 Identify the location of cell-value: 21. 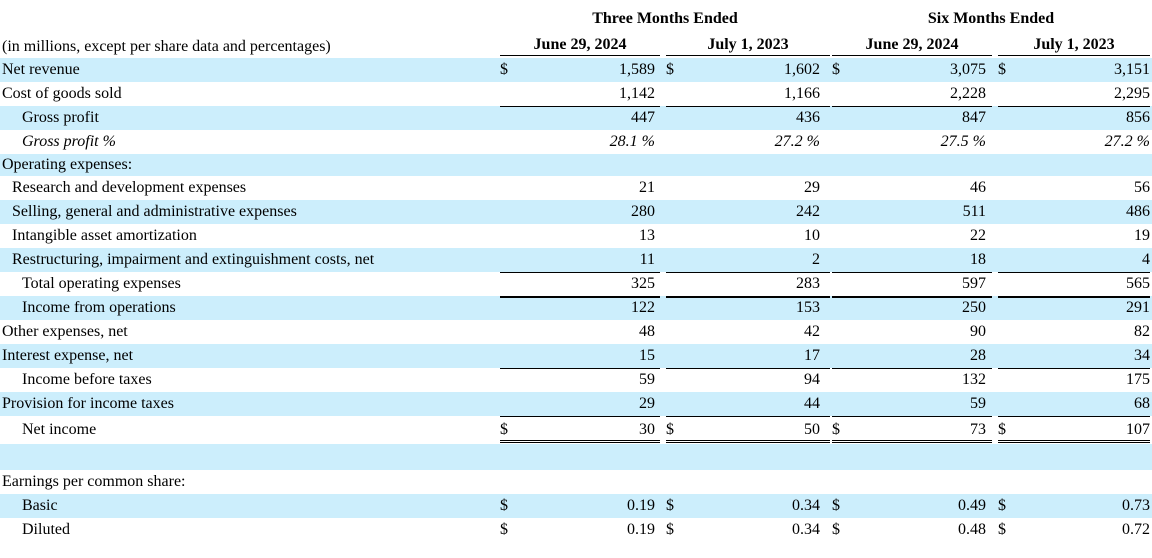
(647, 187).